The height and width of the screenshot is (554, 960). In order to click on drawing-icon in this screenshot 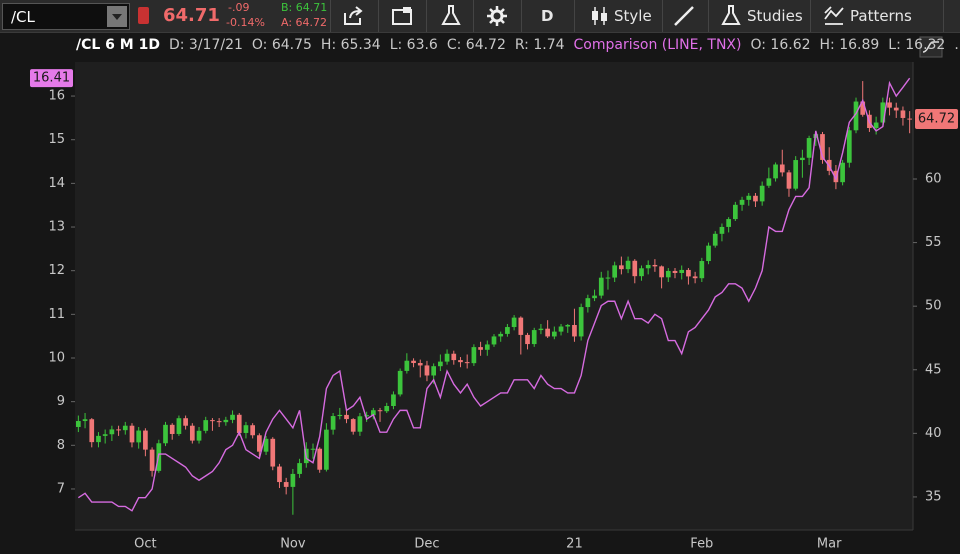, I will do `click(684, 16)`.